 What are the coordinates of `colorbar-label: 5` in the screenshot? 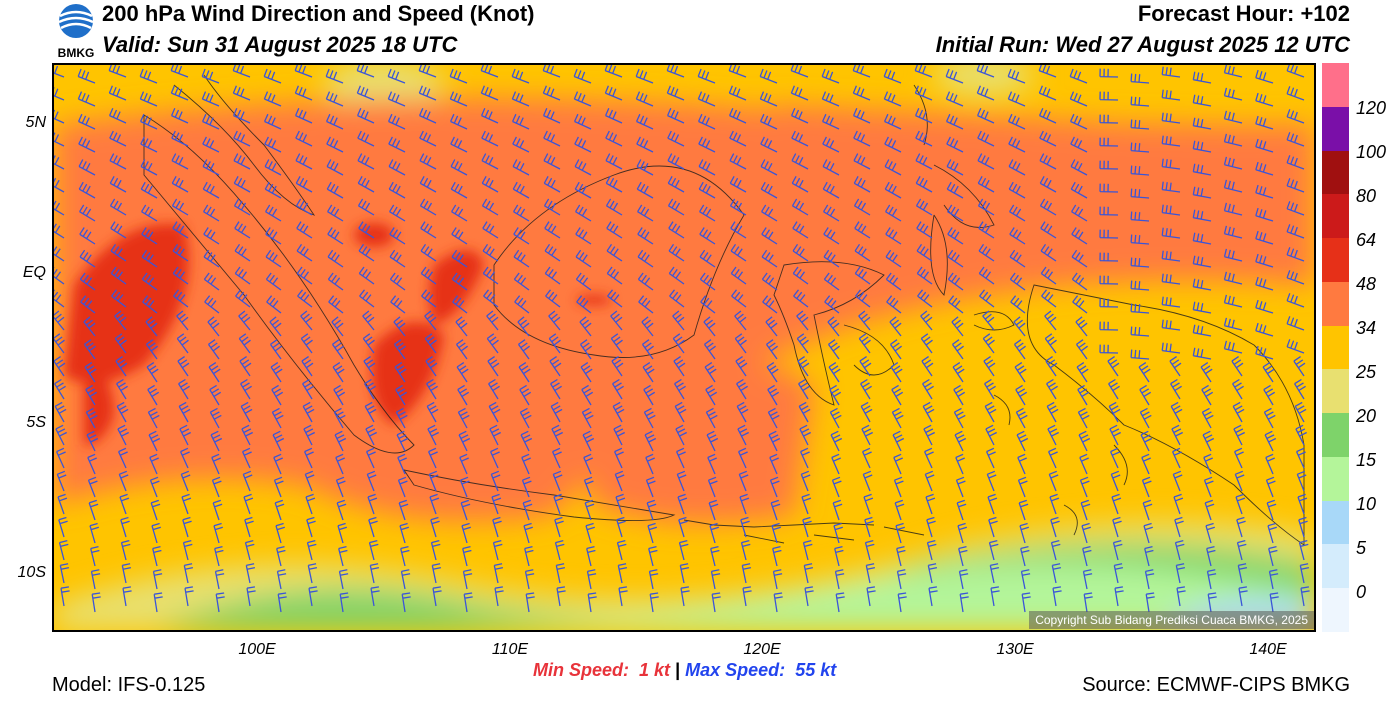 It's located at (1361, 548).